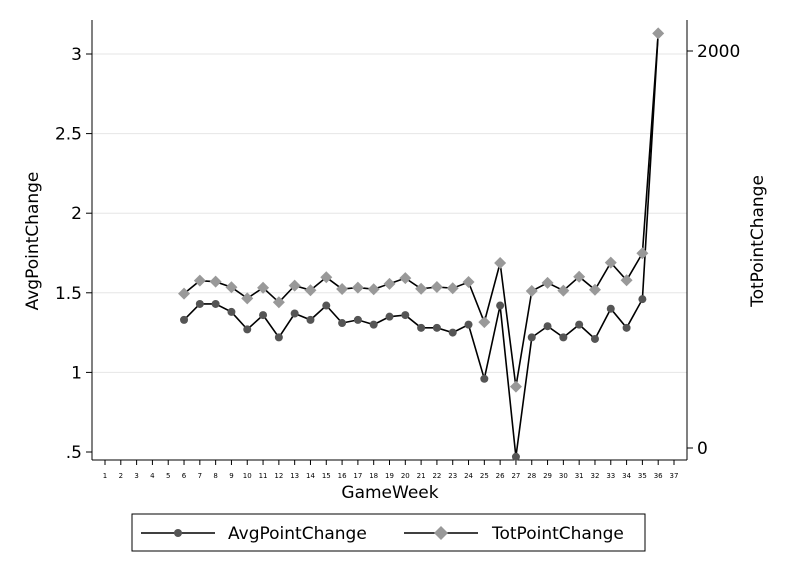  I want to click on x-tick-label: 26, so click(500, 476).